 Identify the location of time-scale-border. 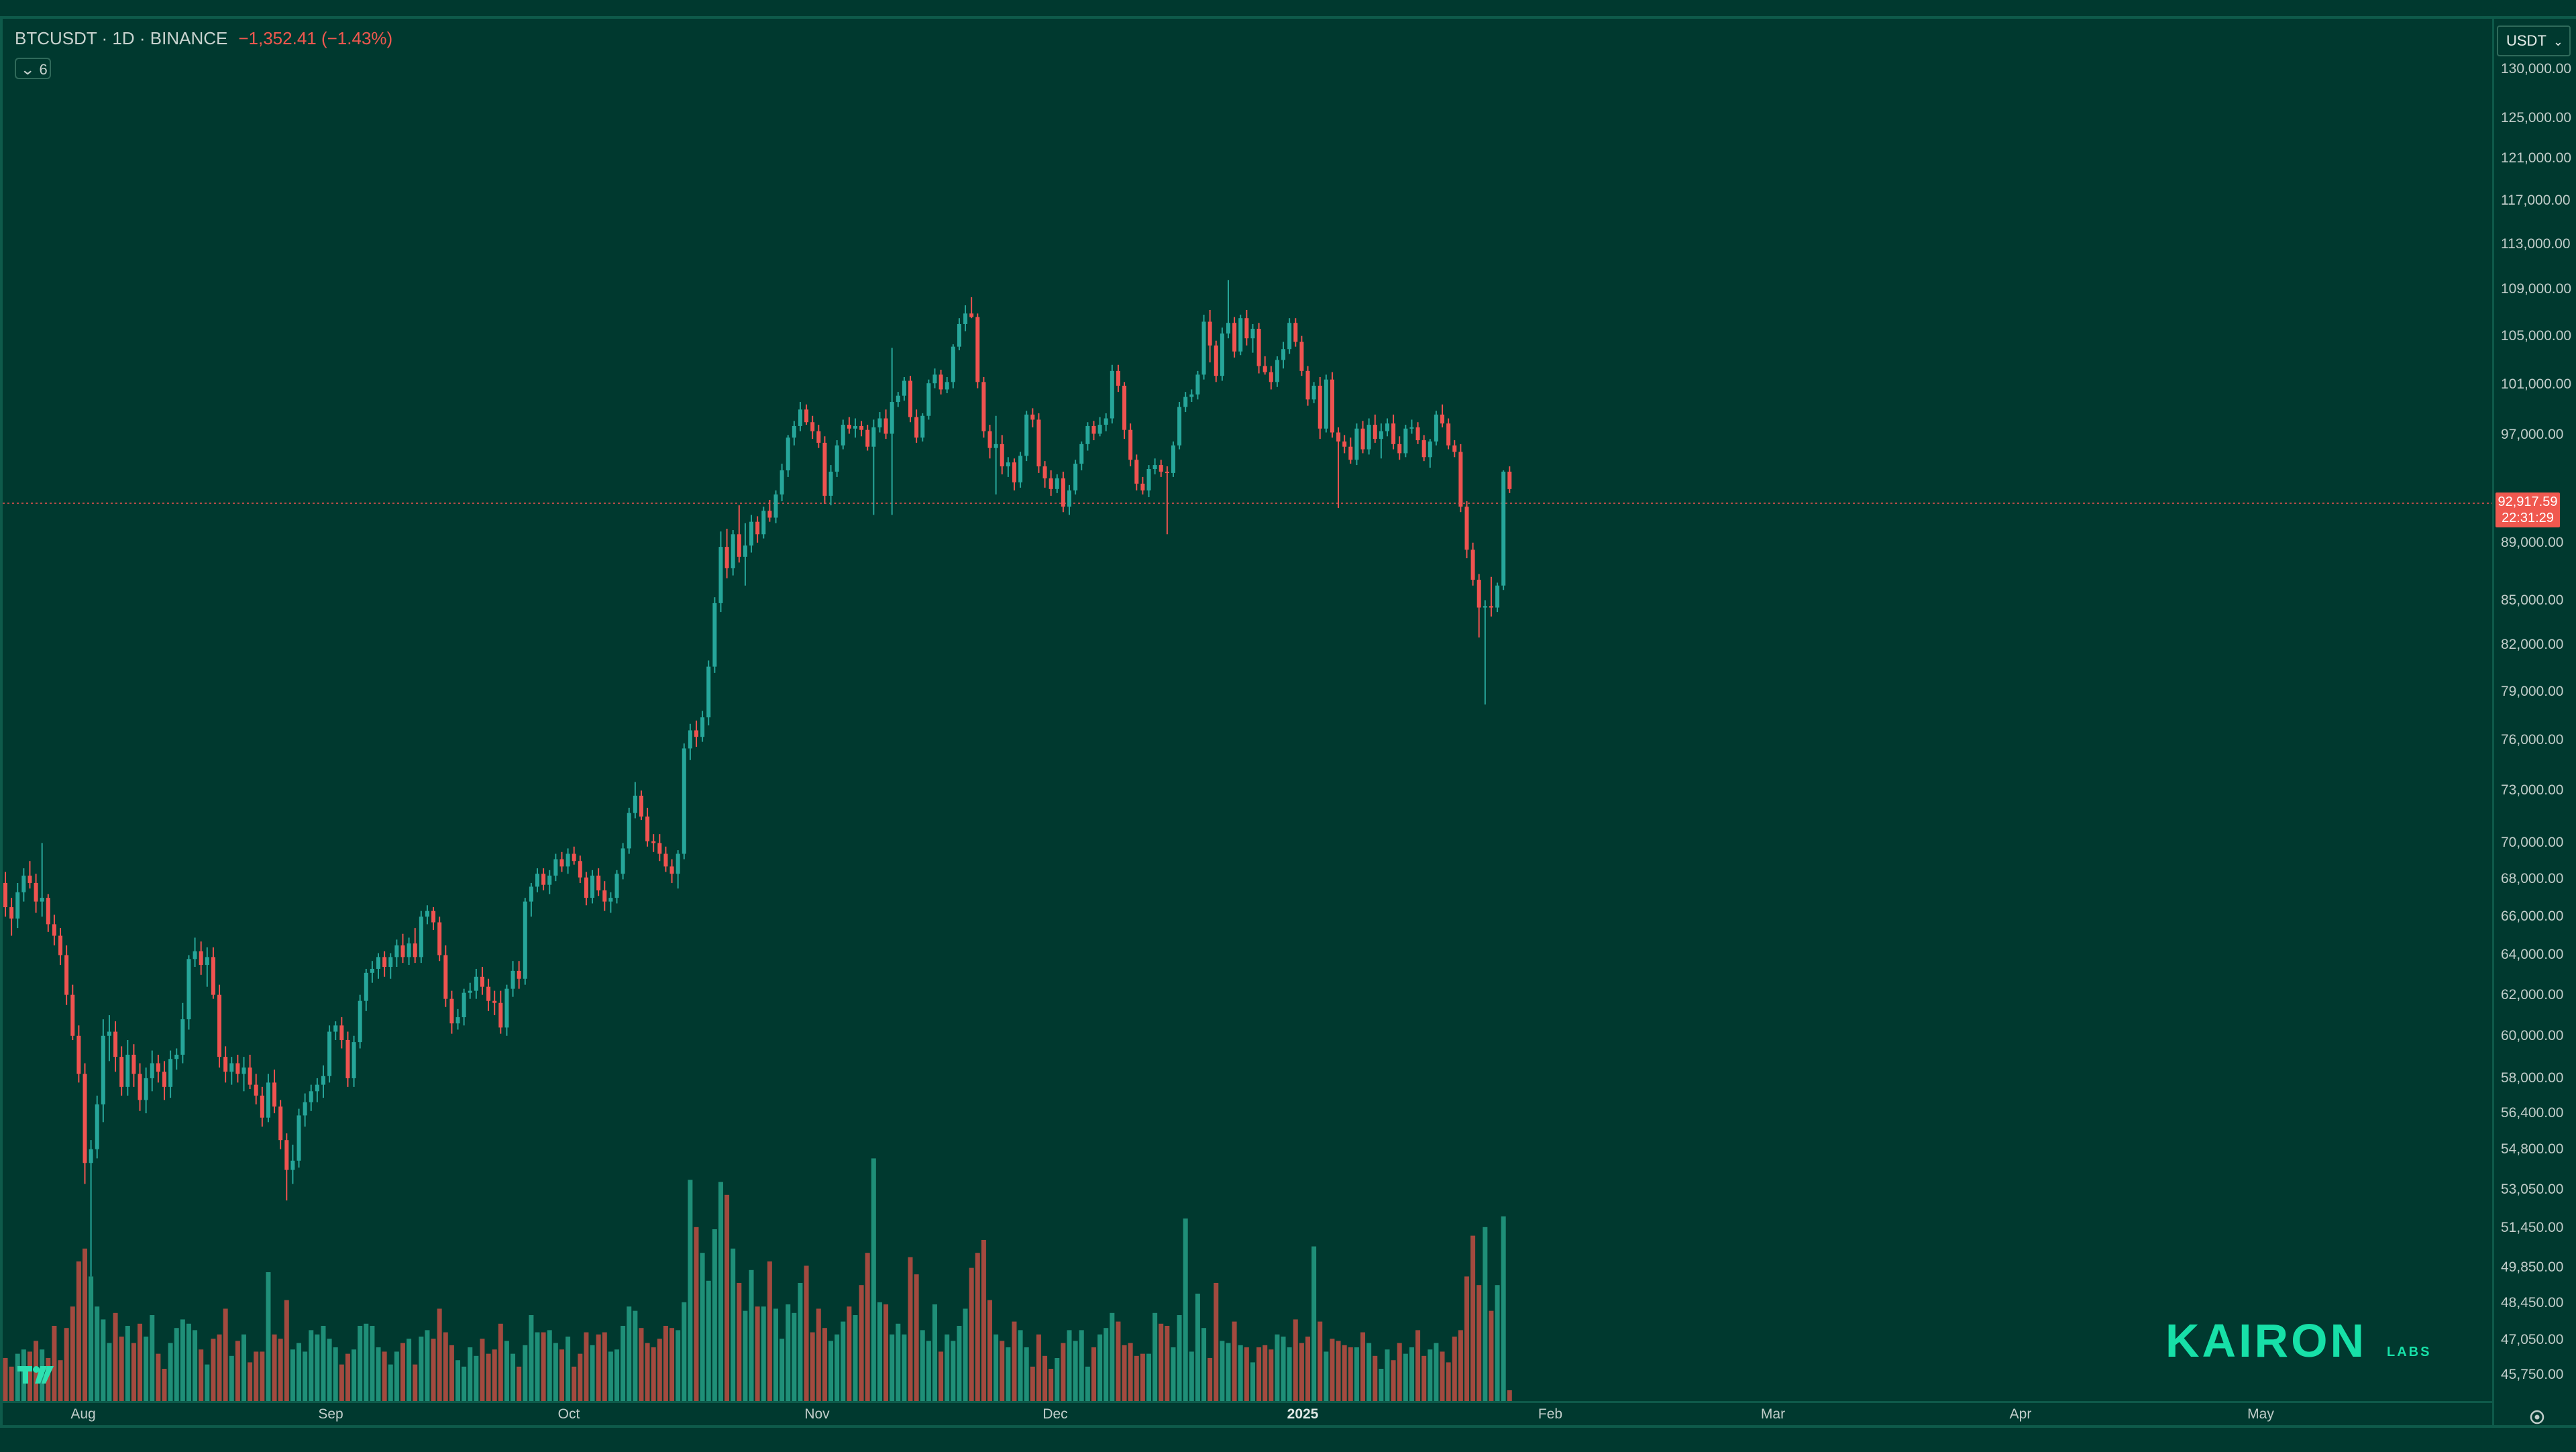
(1246, 1402).